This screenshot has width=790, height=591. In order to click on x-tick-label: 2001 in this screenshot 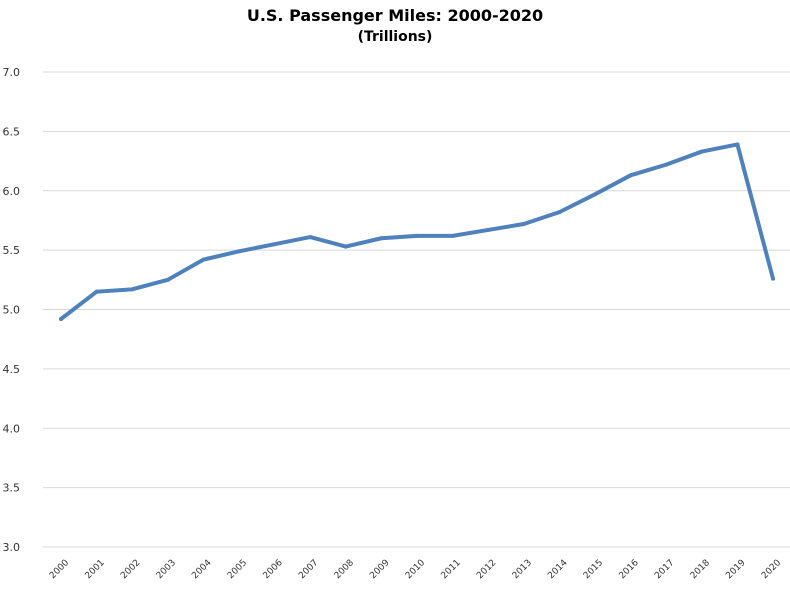, I will do `click(95, 569)`.